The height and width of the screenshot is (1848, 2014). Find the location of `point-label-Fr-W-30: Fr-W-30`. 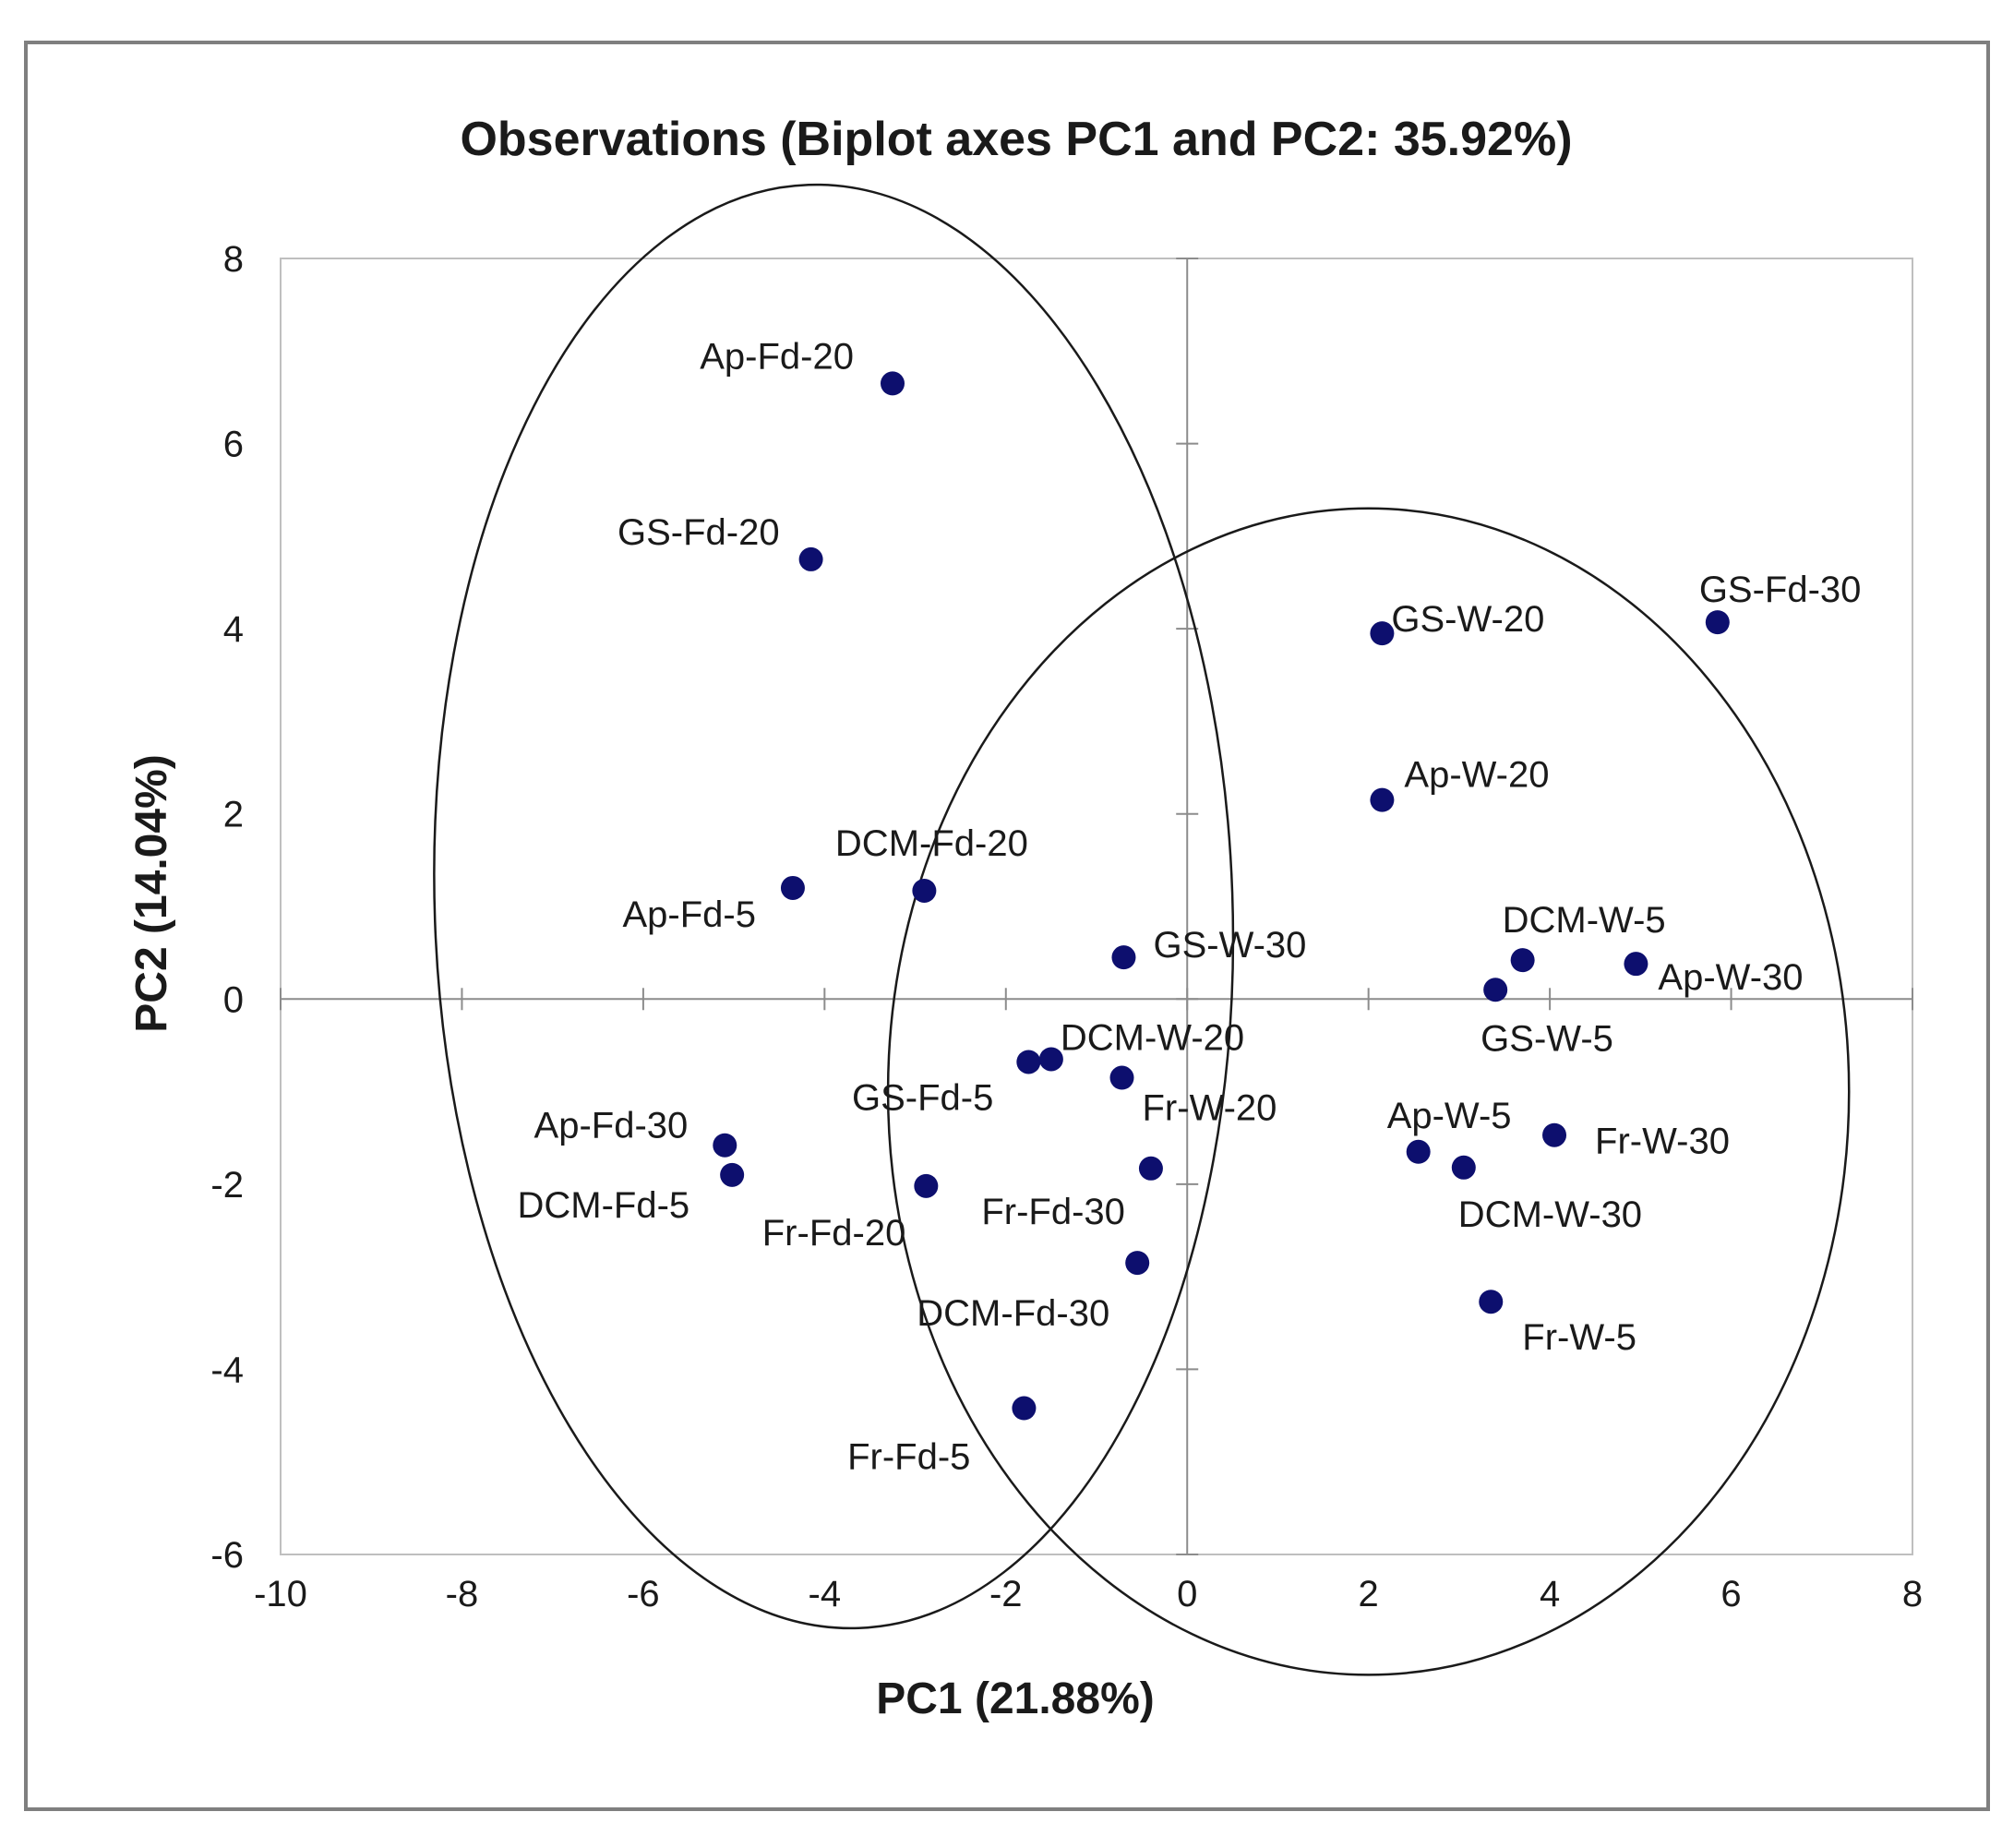

point-label-Fr-W-30: Fr-W-30 is located at coordinates (1663, 1142).